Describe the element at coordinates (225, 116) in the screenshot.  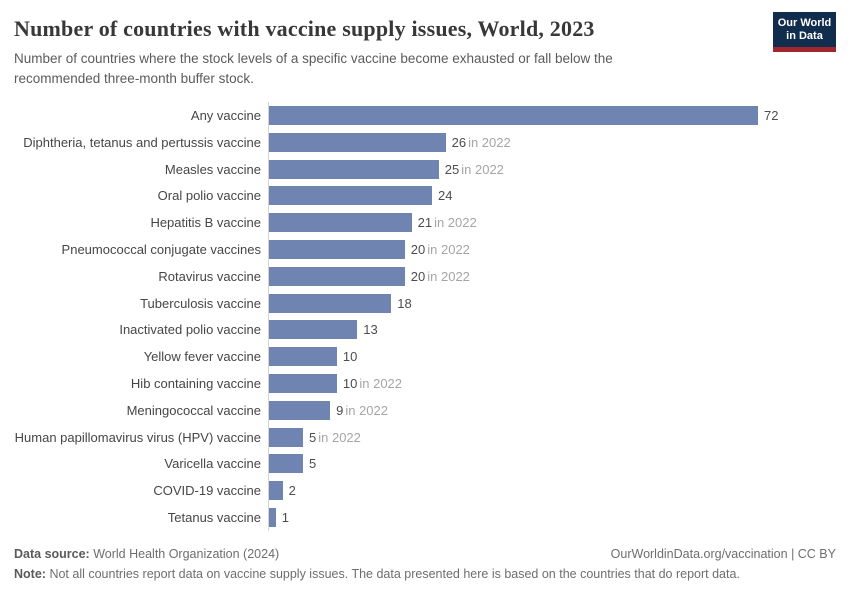
I see `category-label: Any vaccine` at that location.